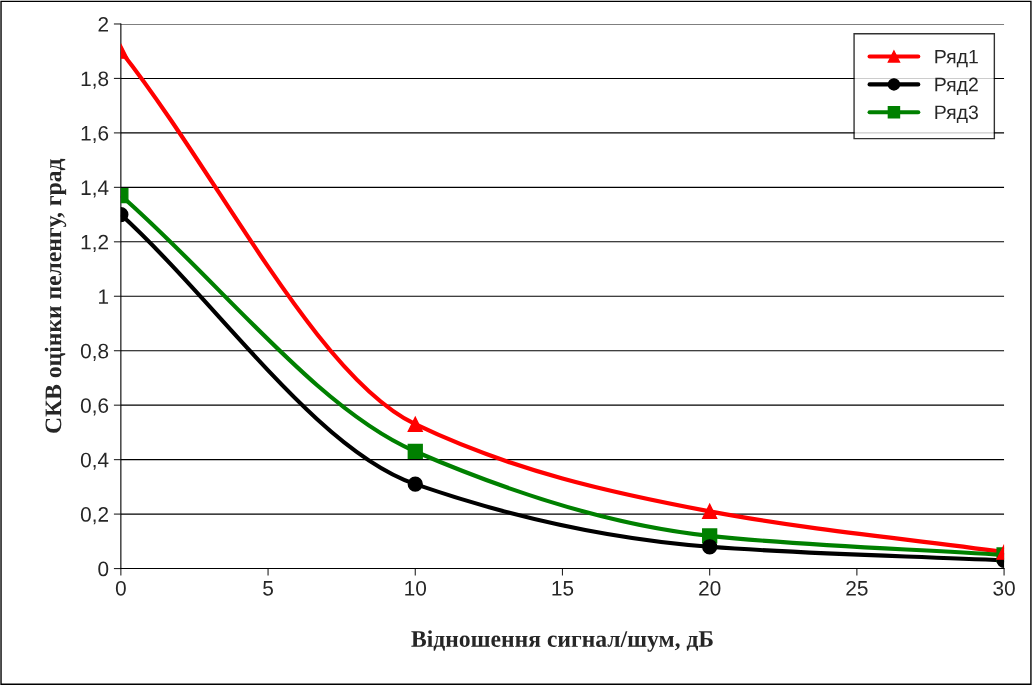  I want to click on x-tick-label: 20, so click(710, 588).